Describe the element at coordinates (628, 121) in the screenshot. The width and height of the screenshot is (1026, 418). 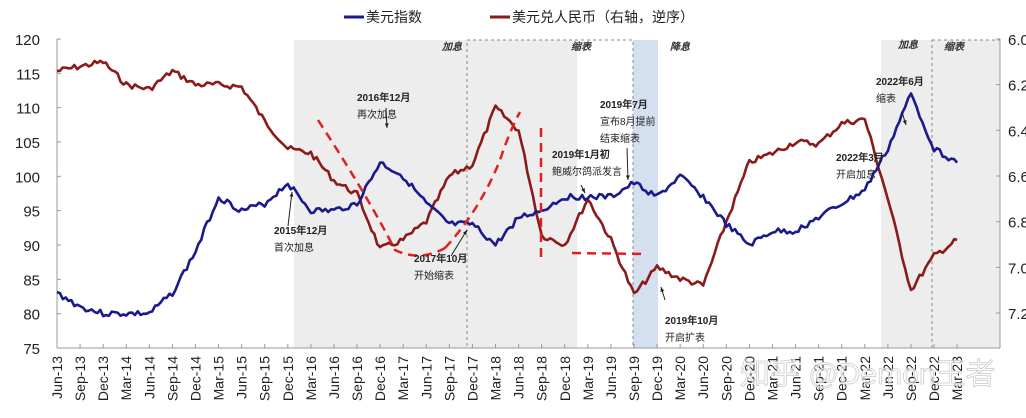
I see `annotation-text: 宣布8月提前` at that location.